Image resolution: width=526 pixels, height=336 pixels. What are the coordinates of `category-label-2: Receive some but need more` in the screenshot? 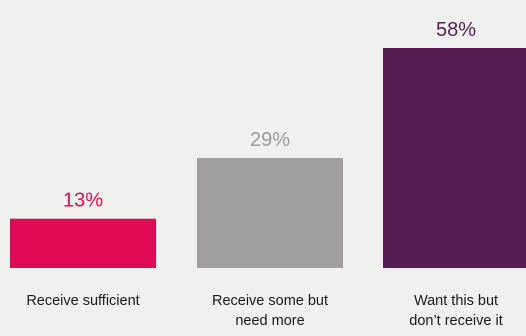 It's located at (270, 311).